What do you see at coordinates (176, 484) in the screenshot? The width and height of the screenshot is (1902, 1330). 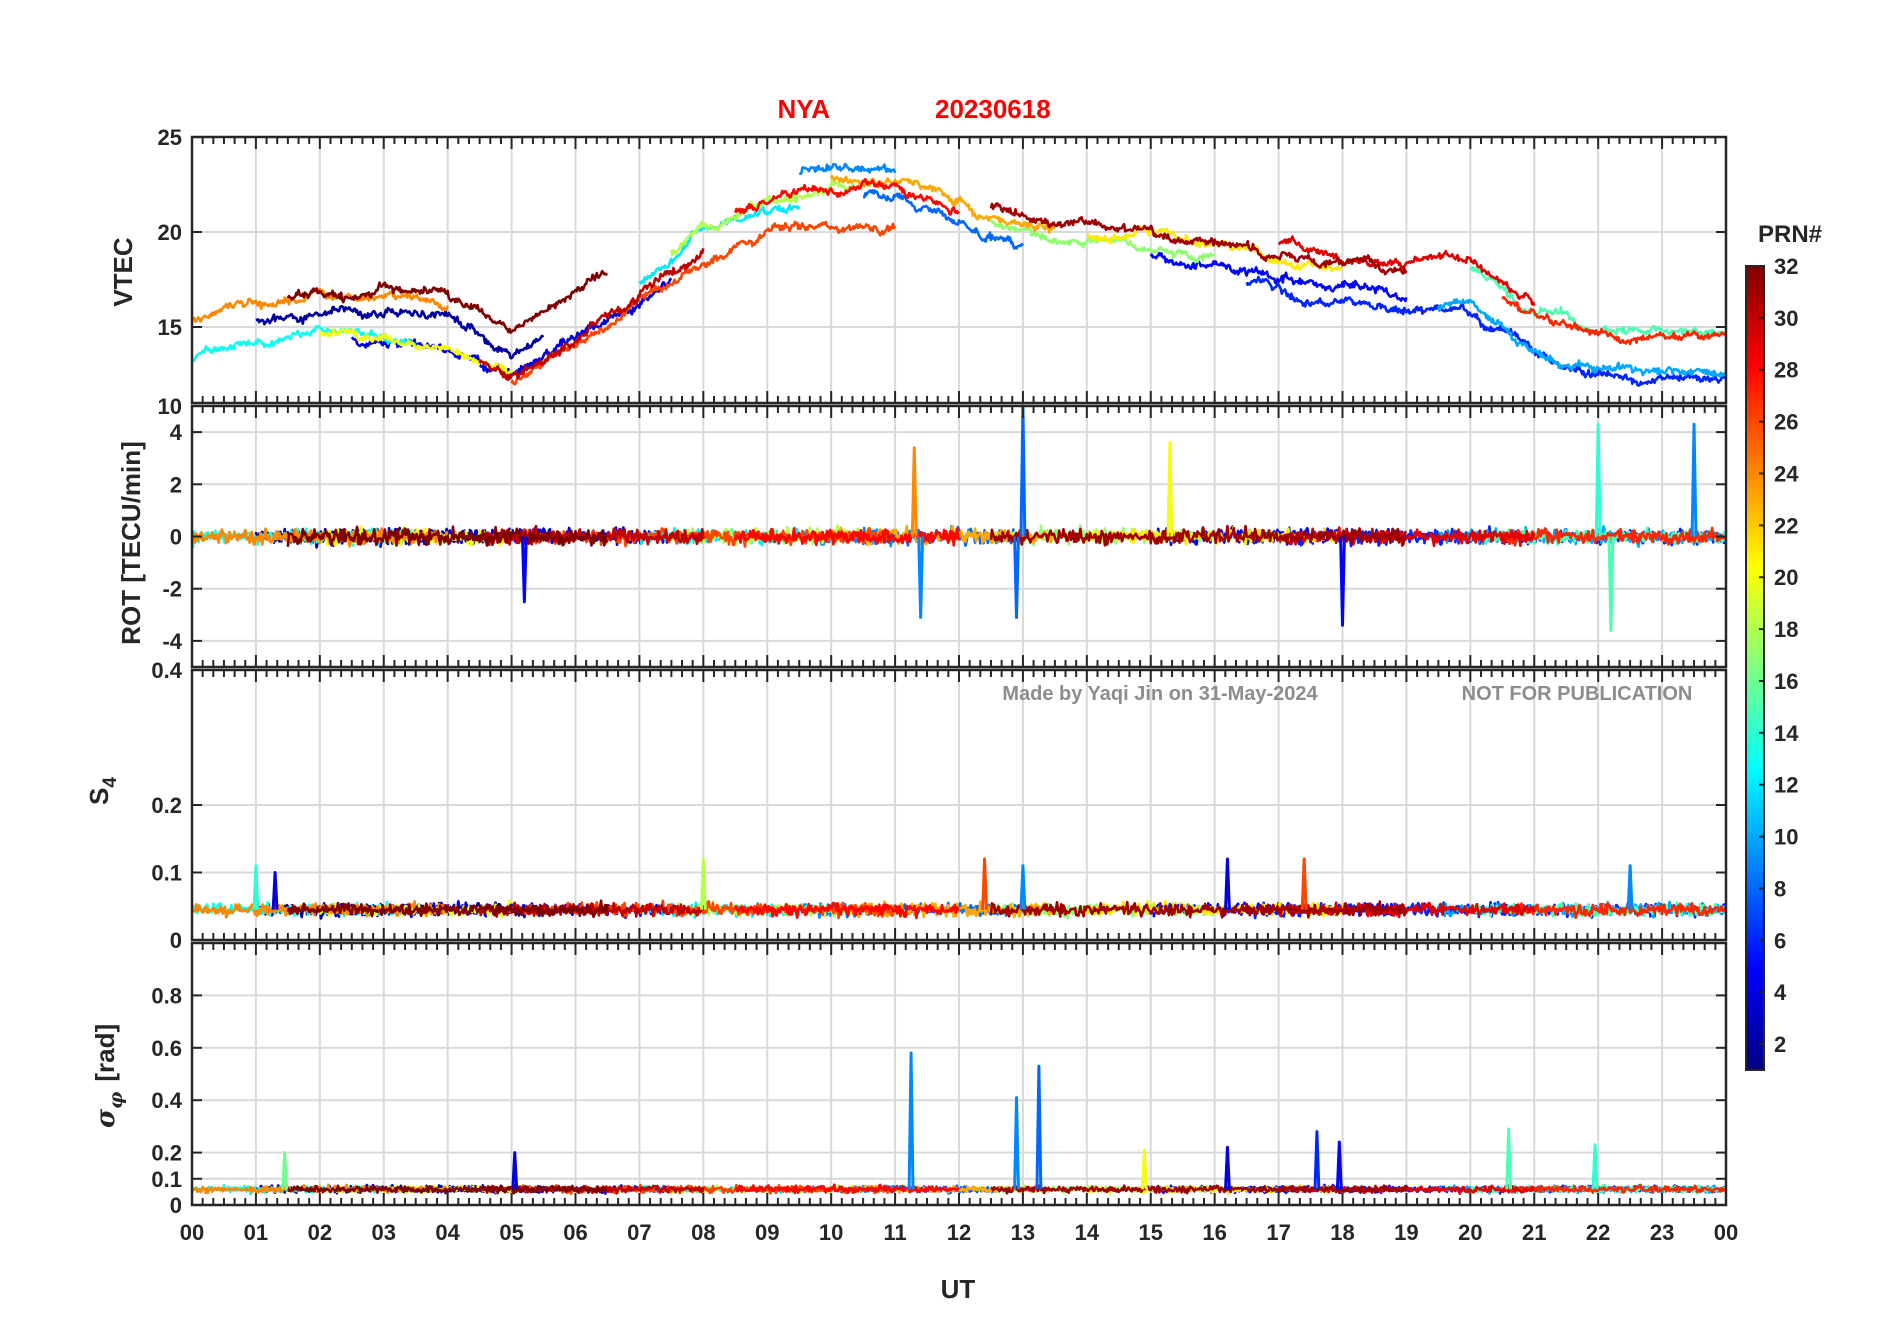 I see `rot-ytick-label: 2` at bounding box center [176, 484].